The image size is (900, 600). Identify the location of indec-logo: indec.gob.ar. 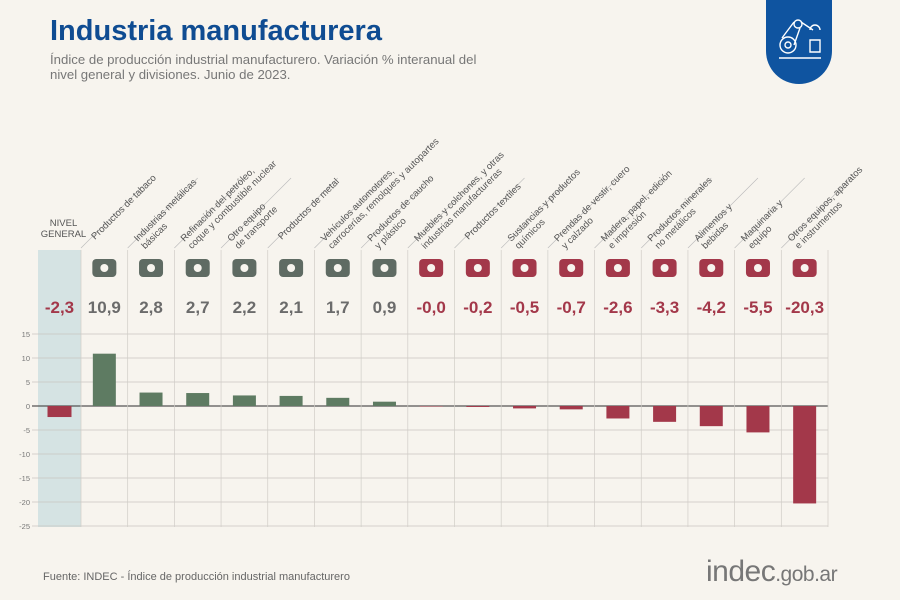
(772, 572).